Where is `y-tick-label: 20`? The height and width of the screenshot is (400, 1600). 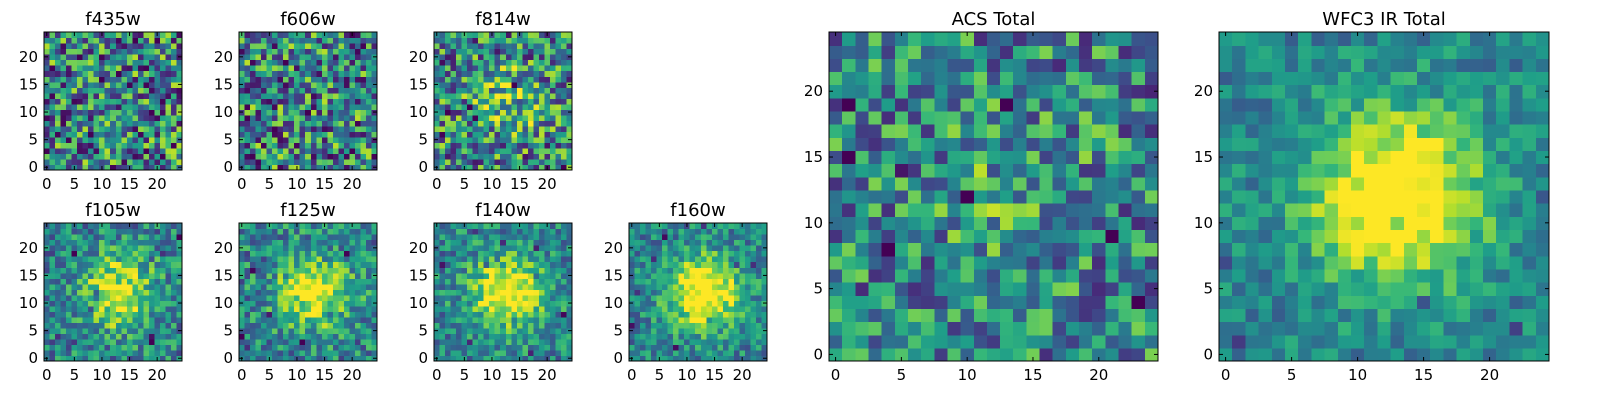
y-tick-label: 20 is located at coordinates (613, 248).